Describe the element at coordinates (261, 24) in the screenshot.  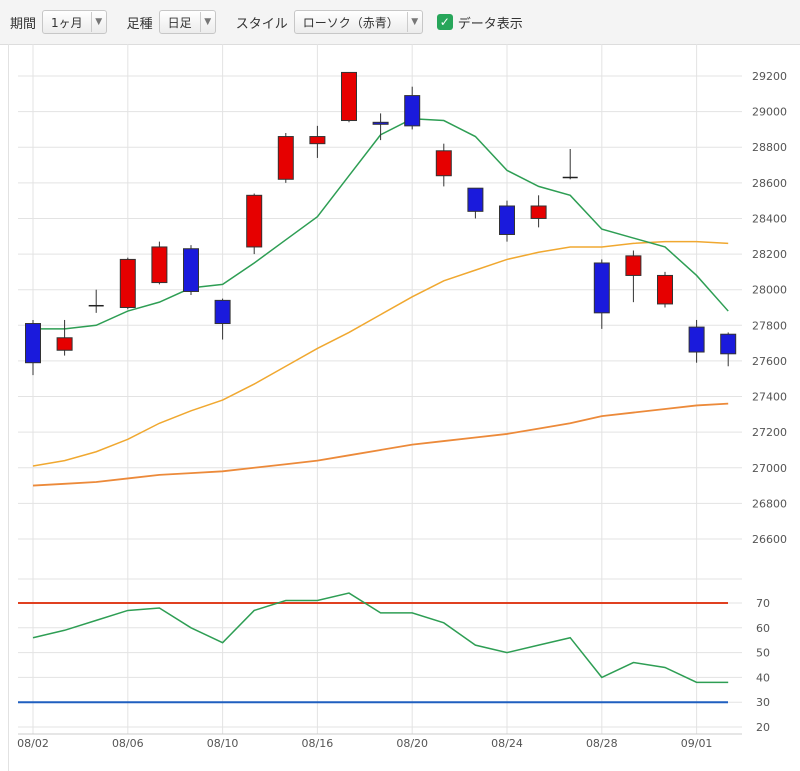
I see `style-label: スタイル` at that location.